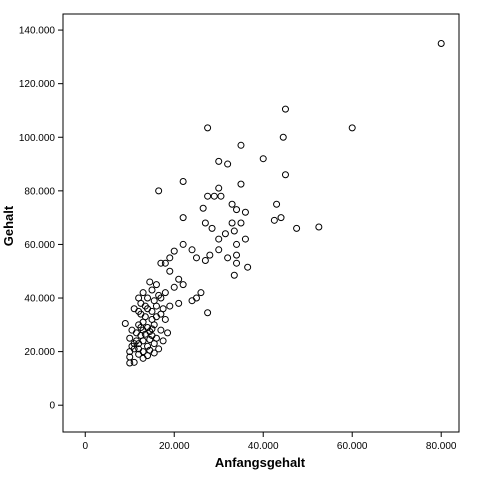 This screenshot has width=480, height=479. What do you see at coordinates (263, 446) in the screenshot?
I see `x-tick-label: 40.000` at bounding box center [263, 446].